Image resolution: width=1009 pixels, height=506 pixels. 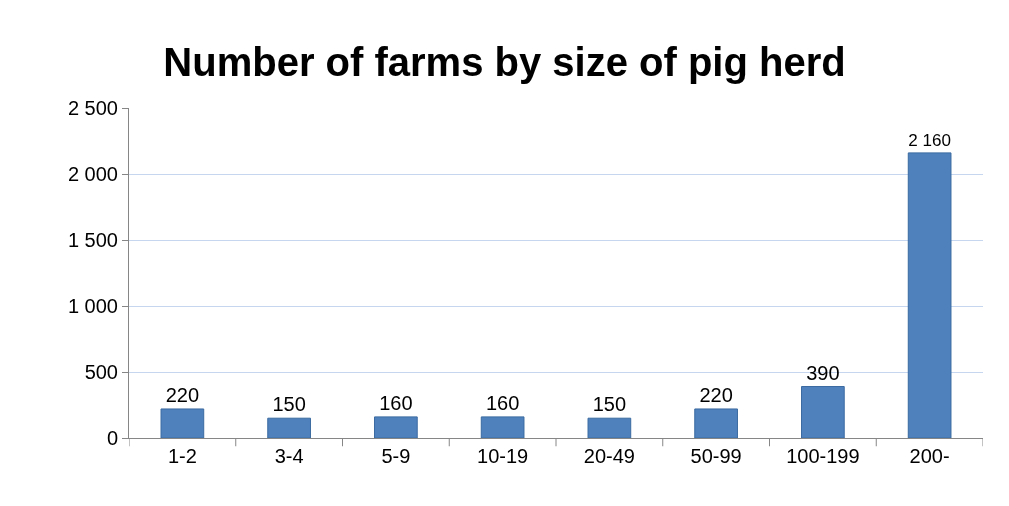 What do you see at coordinates (929, 141) in the screenshot?
I see `data-label: 2 160` at bounding box center [929, 141].